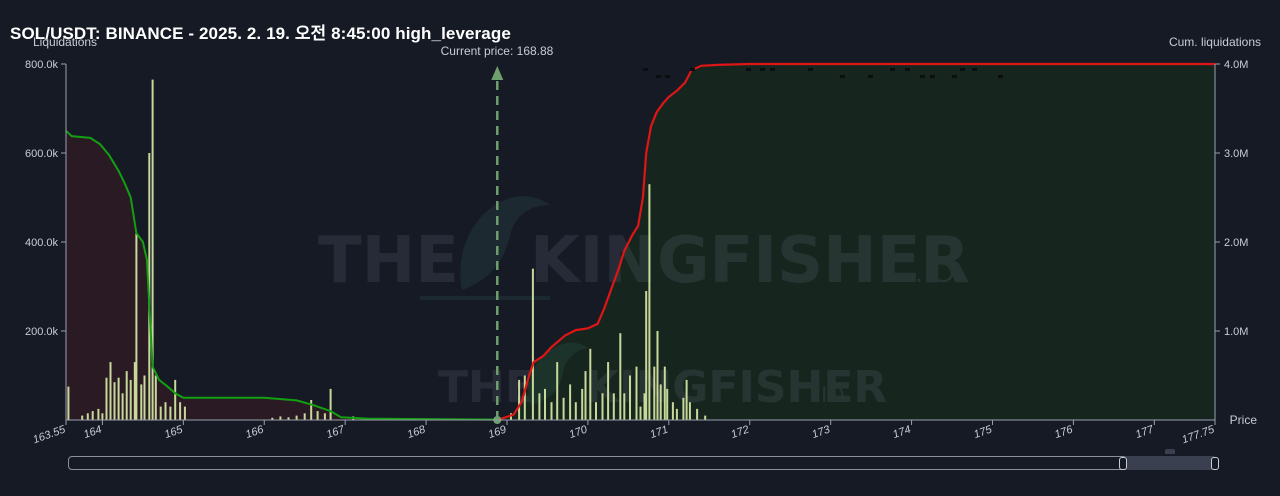 The image size is (1280, 496). Describe the element at coordinates (643, 459) in the screenshot. I see `zoom-slider` at that location.